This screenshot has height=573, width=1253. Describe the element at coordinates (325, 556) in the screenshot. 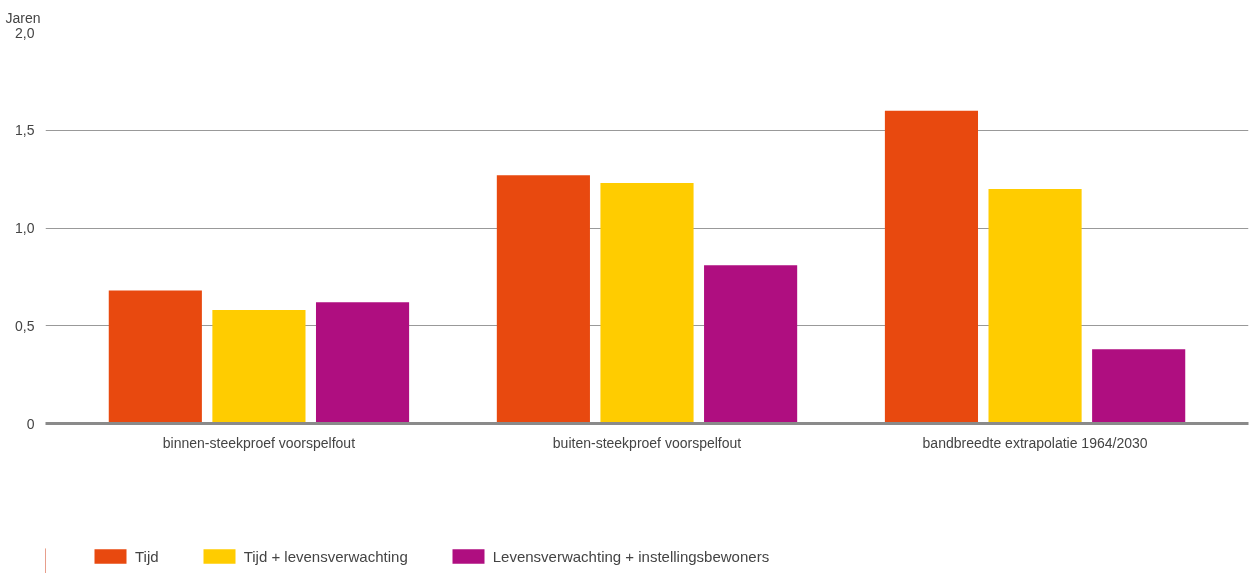

I see `legend-label: Tijd + levensverwachting` at that location.